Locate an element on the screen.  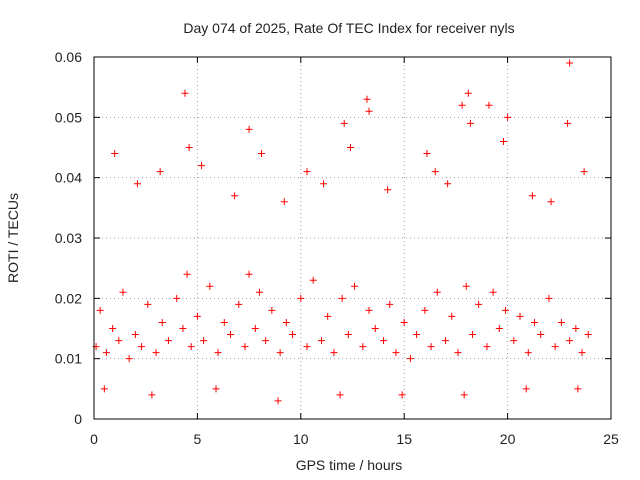
x-axis-label: GPS time / hours is located at coordinates (349, 465).